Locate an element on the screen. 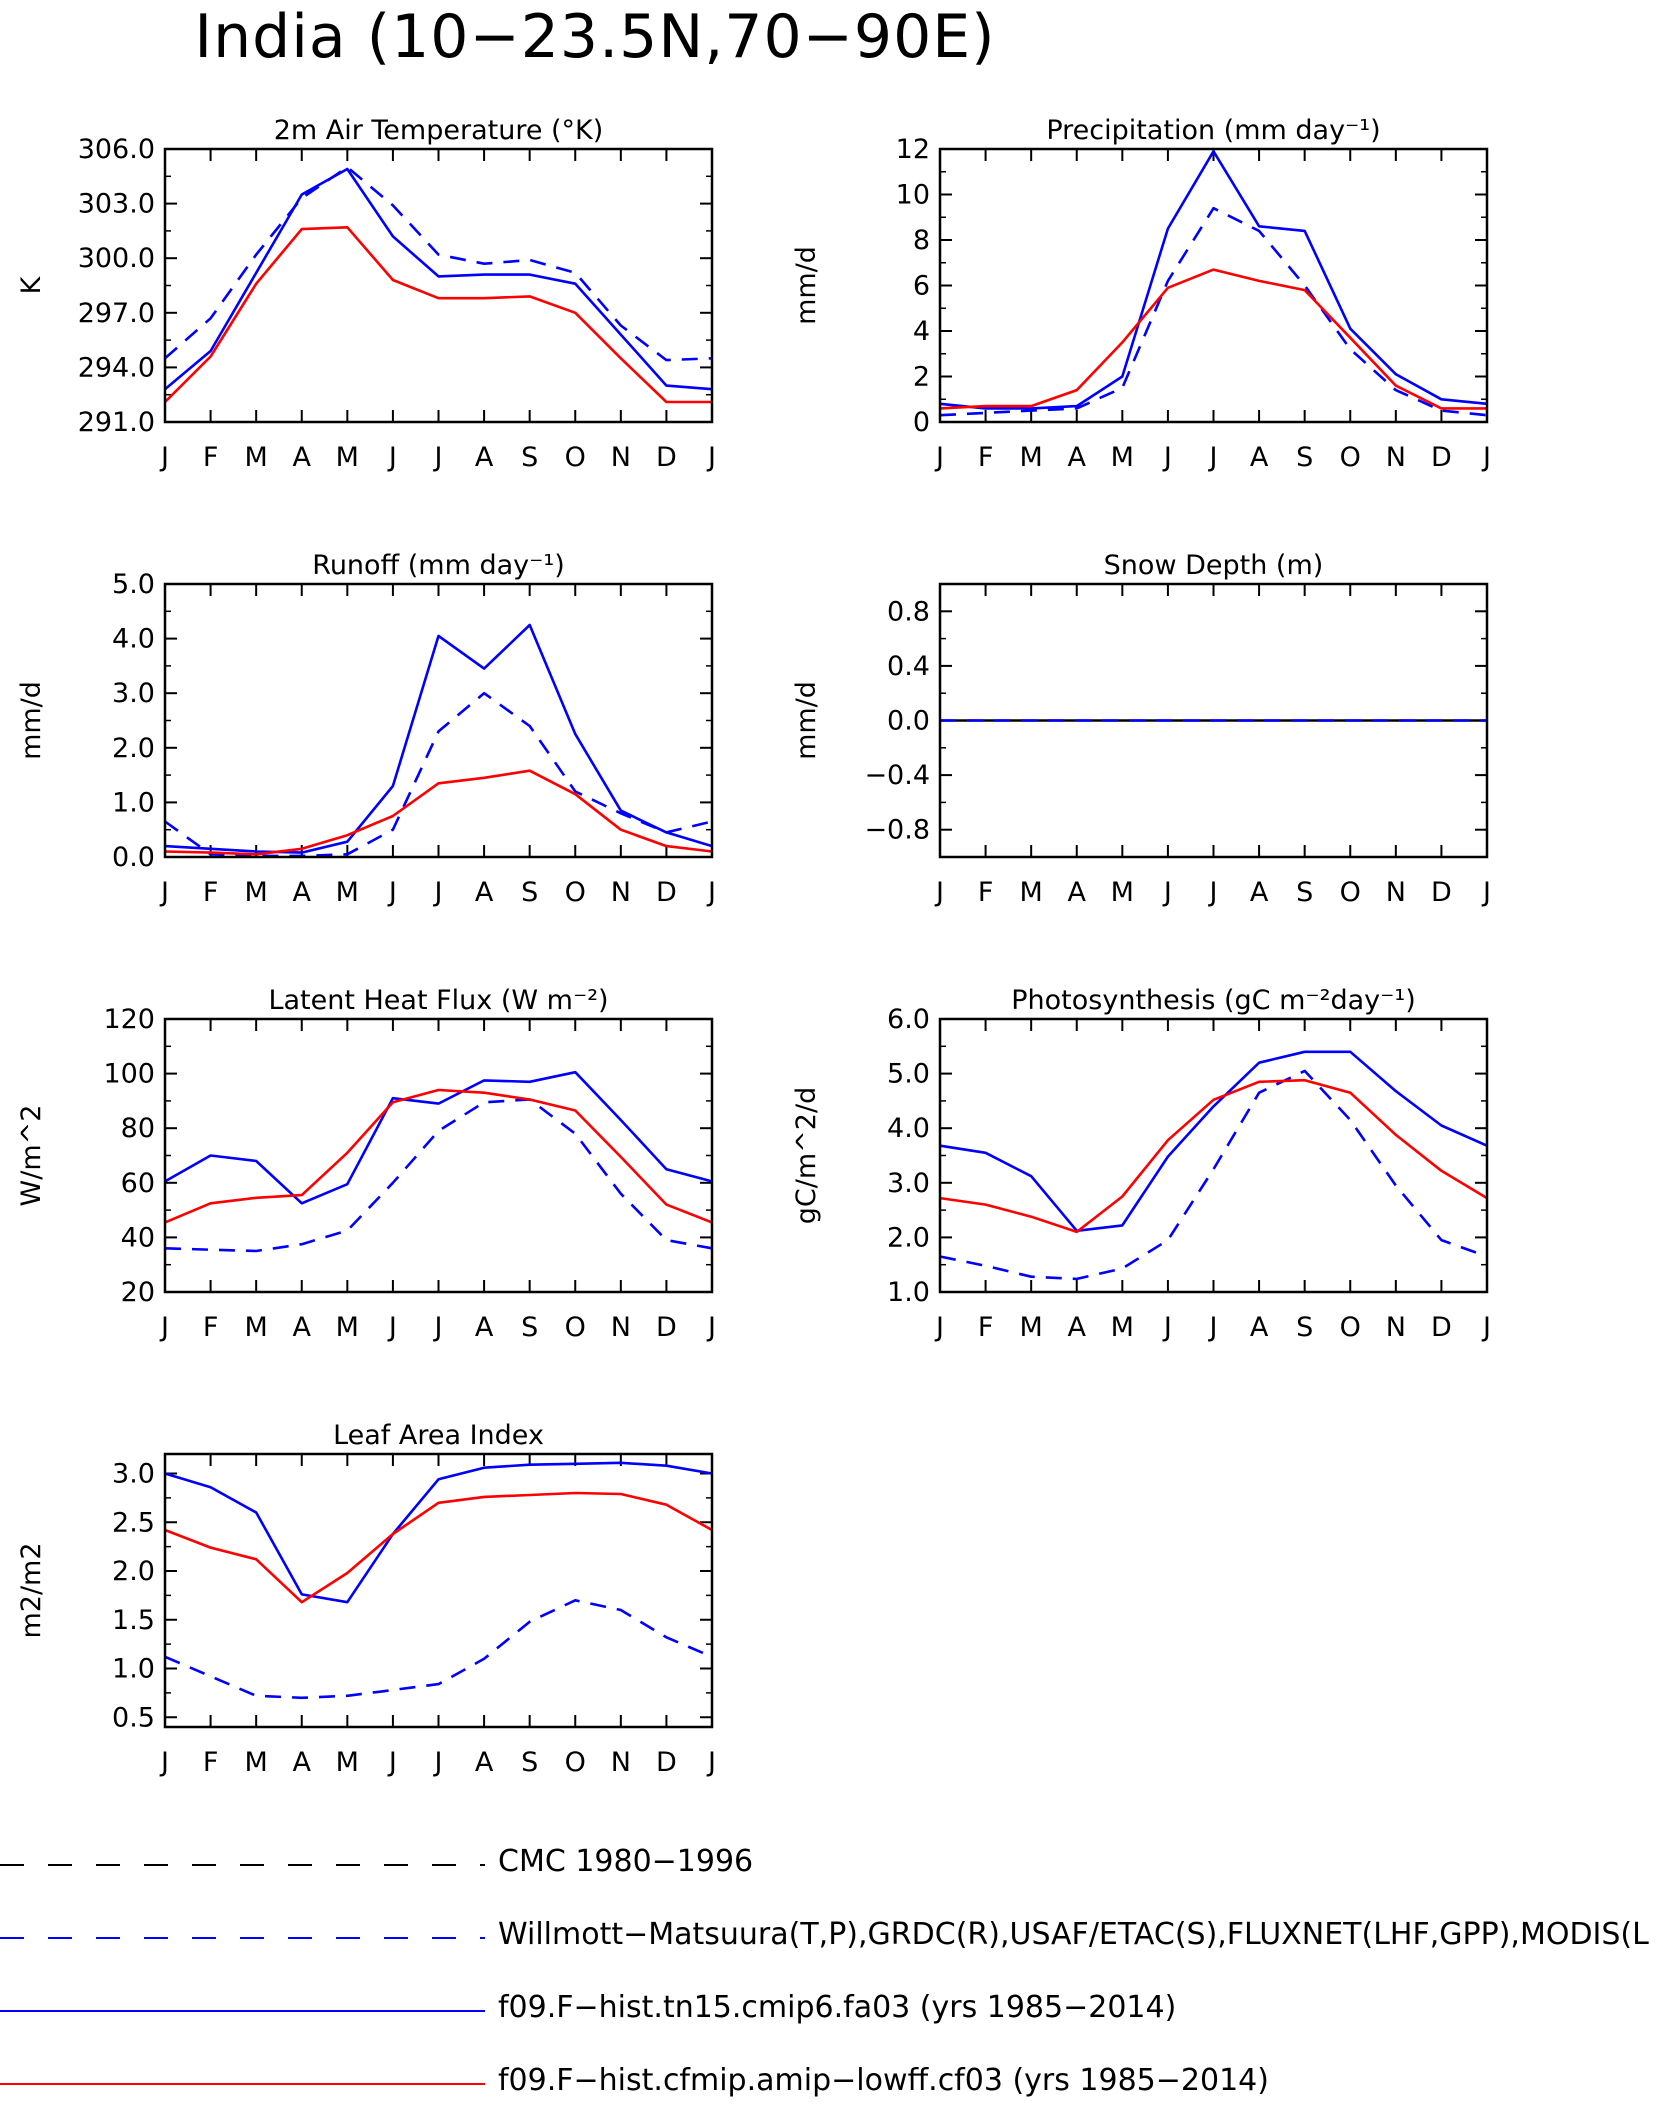 Image resolution: width=1673 pixels, height=2123 pixels. y-tick-label: 100 is located at coordinates (129, 1074).